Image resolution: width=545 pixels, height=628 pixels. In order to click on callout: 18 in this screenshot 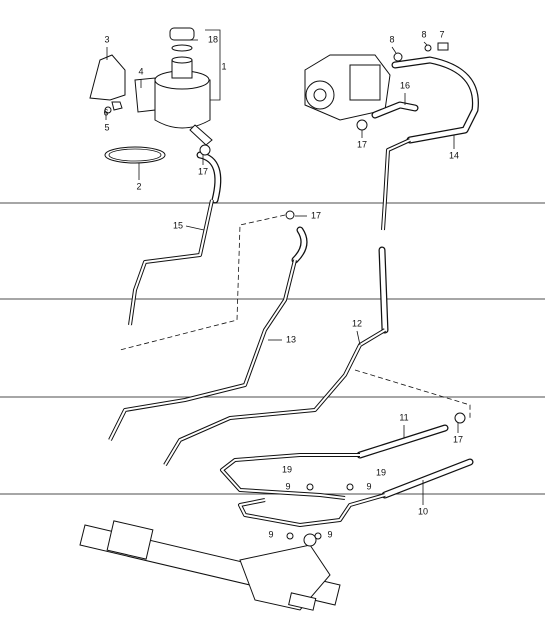, I will do `click(213, 39)`.